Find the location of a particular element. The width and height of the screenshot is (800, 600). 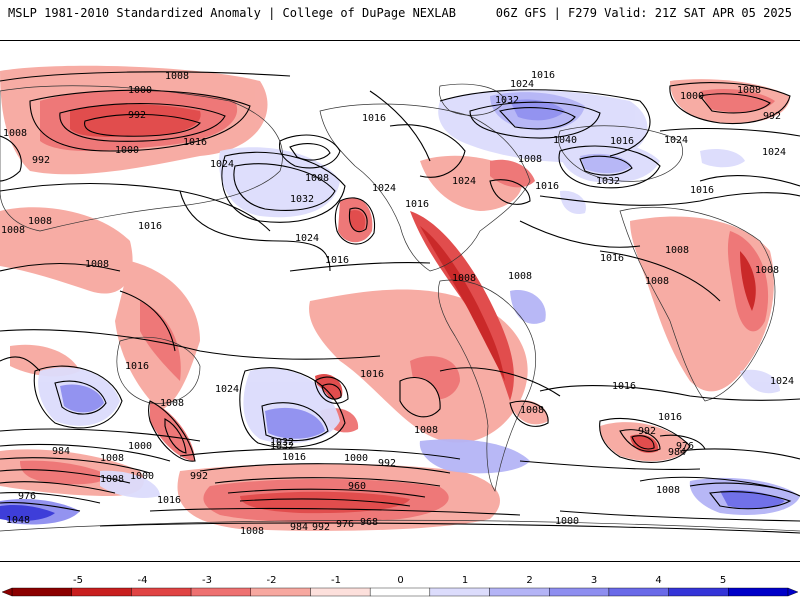

colorbar-tick-label: -5 is located at coordinates (78, 580).